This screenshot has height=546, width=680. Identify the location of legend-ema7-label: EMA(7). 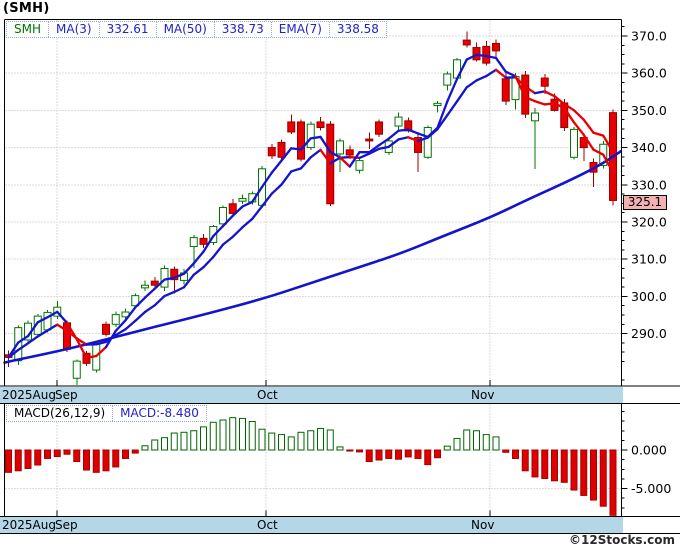
(299, 29).